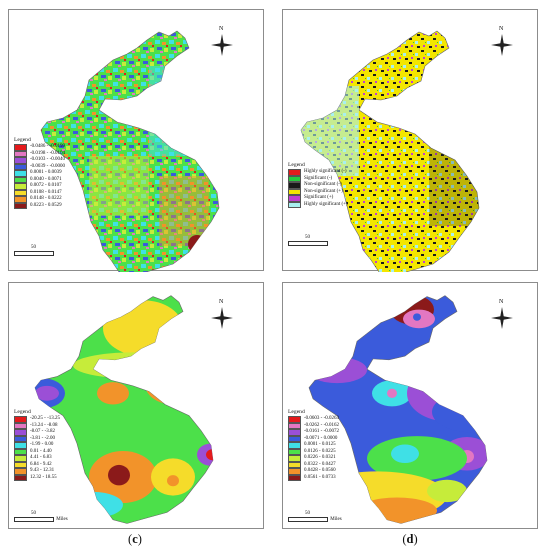  What do you see at coordinates (321, 438) in the screenshot?
I see `legend-label: -0.0071 - 0.0000` at bounding box center [321, 438].